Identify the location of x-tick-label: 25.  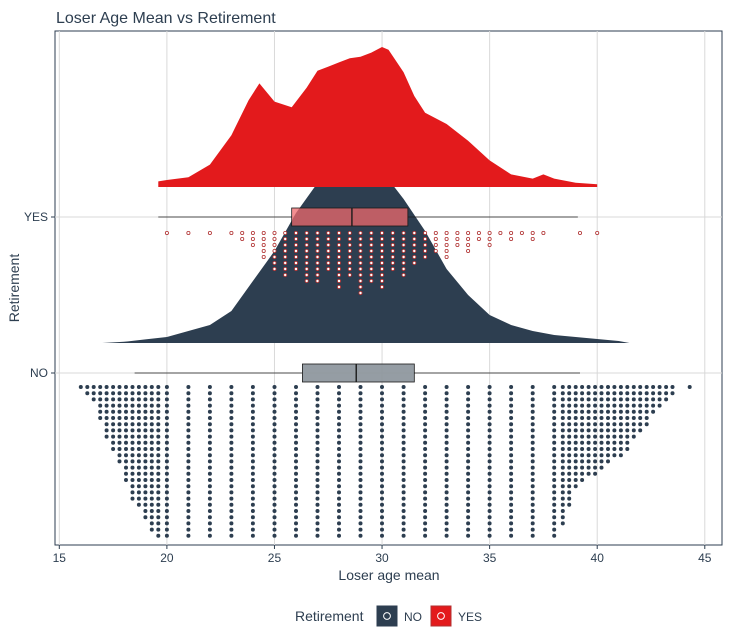
(275, 558).